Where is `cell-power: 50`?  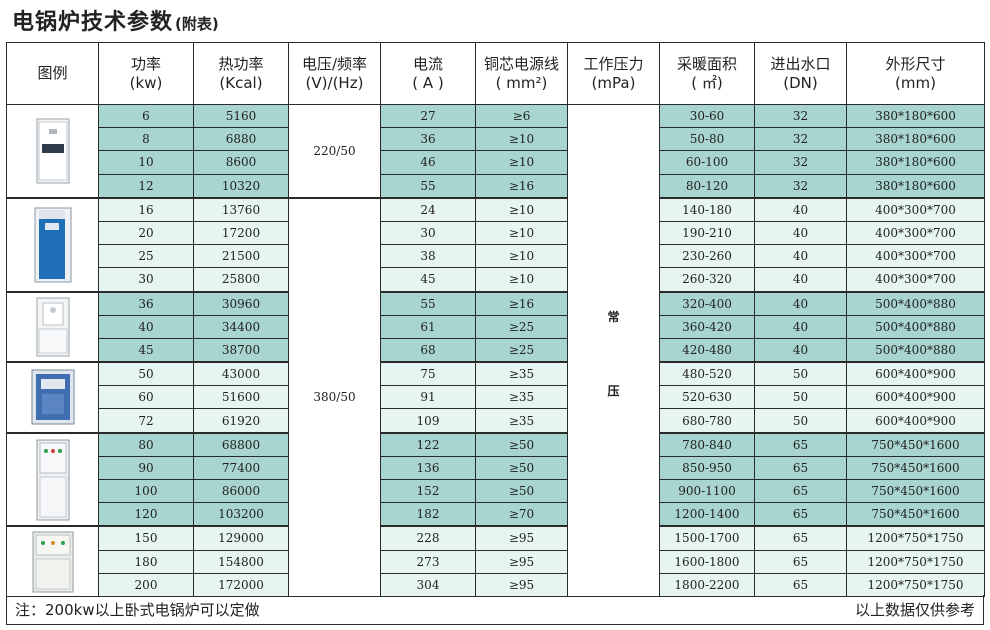
cell-power: 50 is located at coordinates (146, 374).